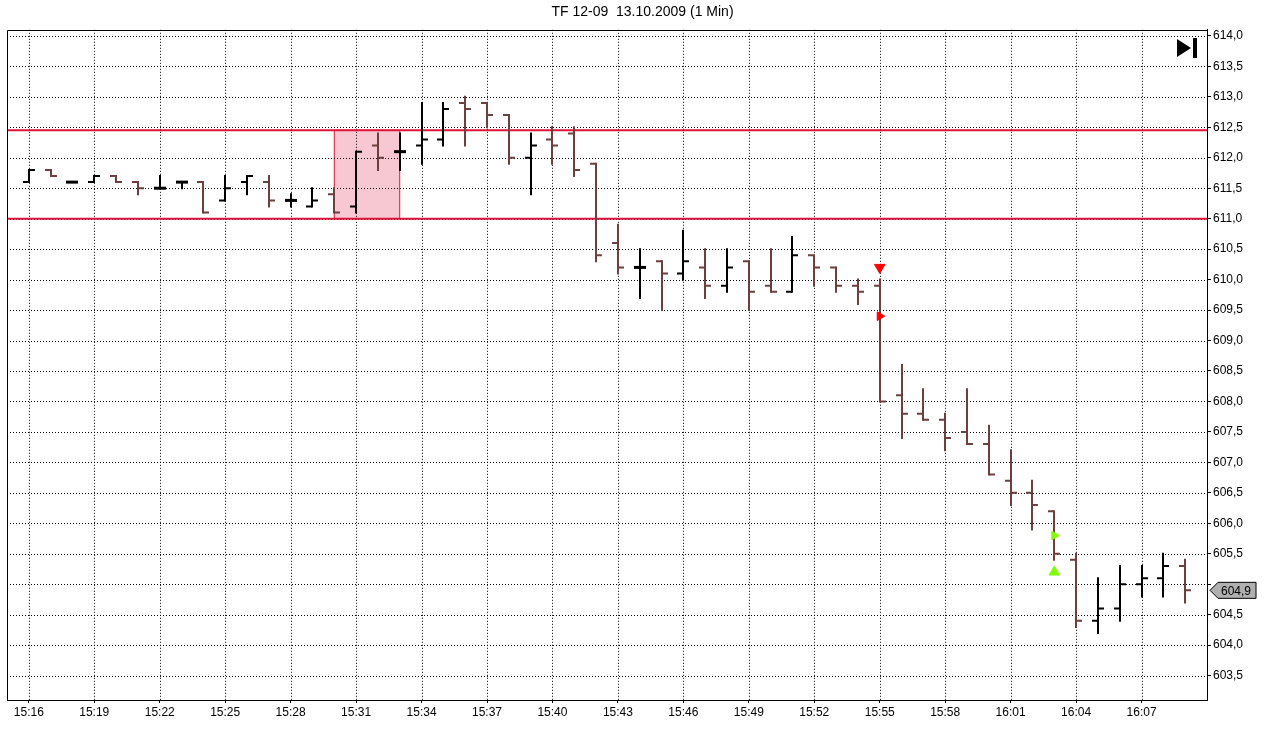  I want to click on x-tick-label: 15:37, so click(487, 711).